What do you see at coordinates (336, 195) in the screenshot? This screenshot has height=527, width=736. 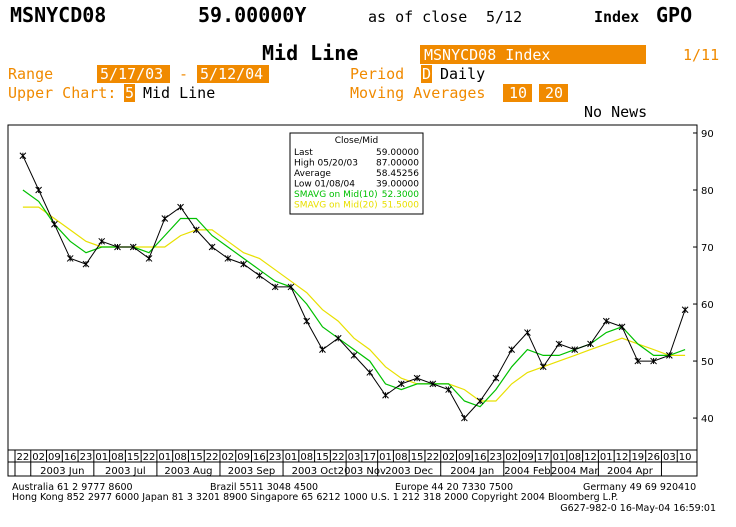 I see `legend-entry: SMAVG on Mid(10)` at bounding box center [336, 195].